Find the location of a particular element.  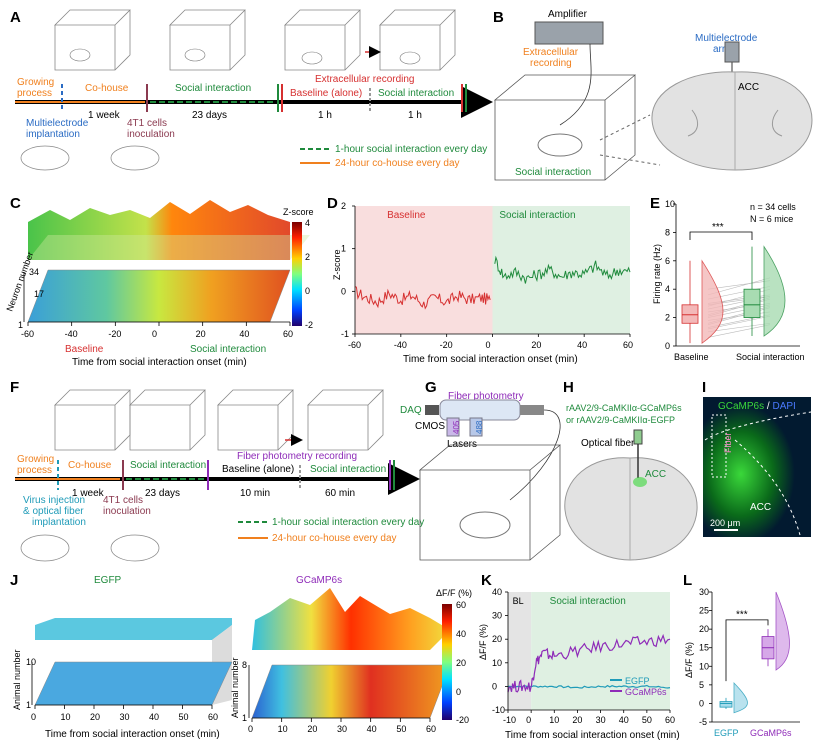

box is located at coordinates (726, 704).